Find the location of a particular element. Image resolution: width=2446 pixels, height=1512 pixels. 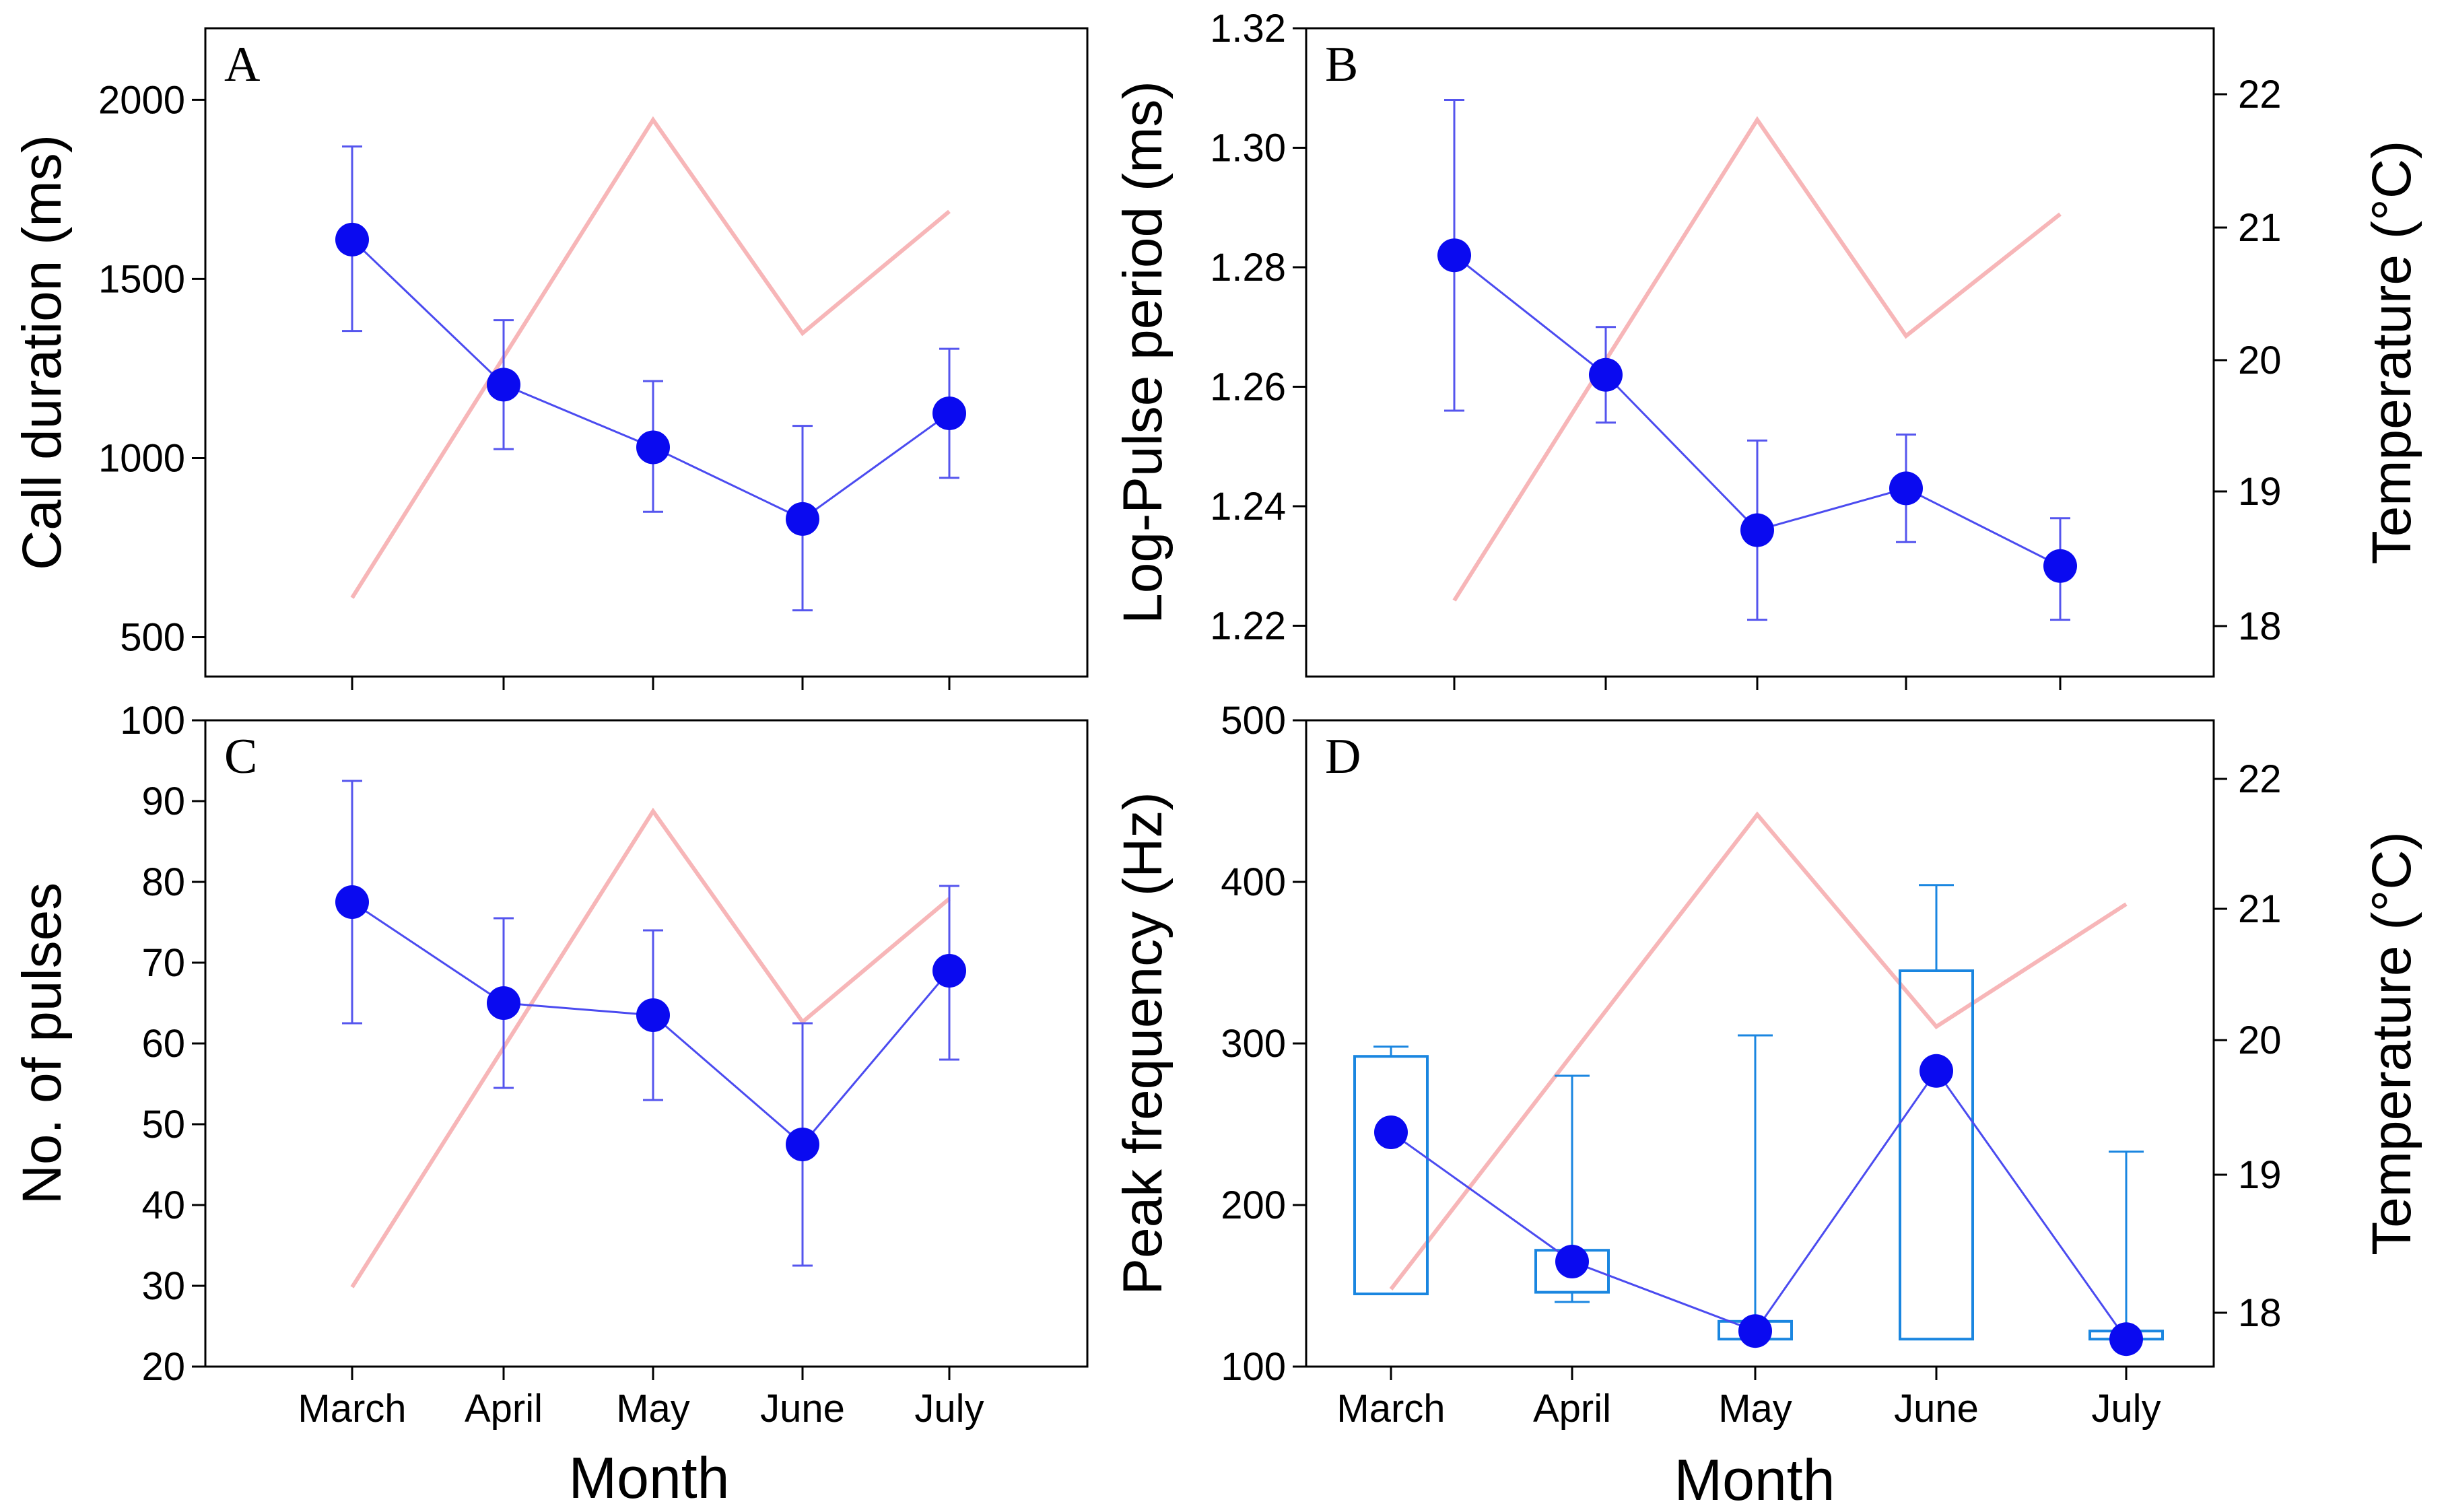

y-tick-label: 1.28 is located at coordinates (1248, 267).